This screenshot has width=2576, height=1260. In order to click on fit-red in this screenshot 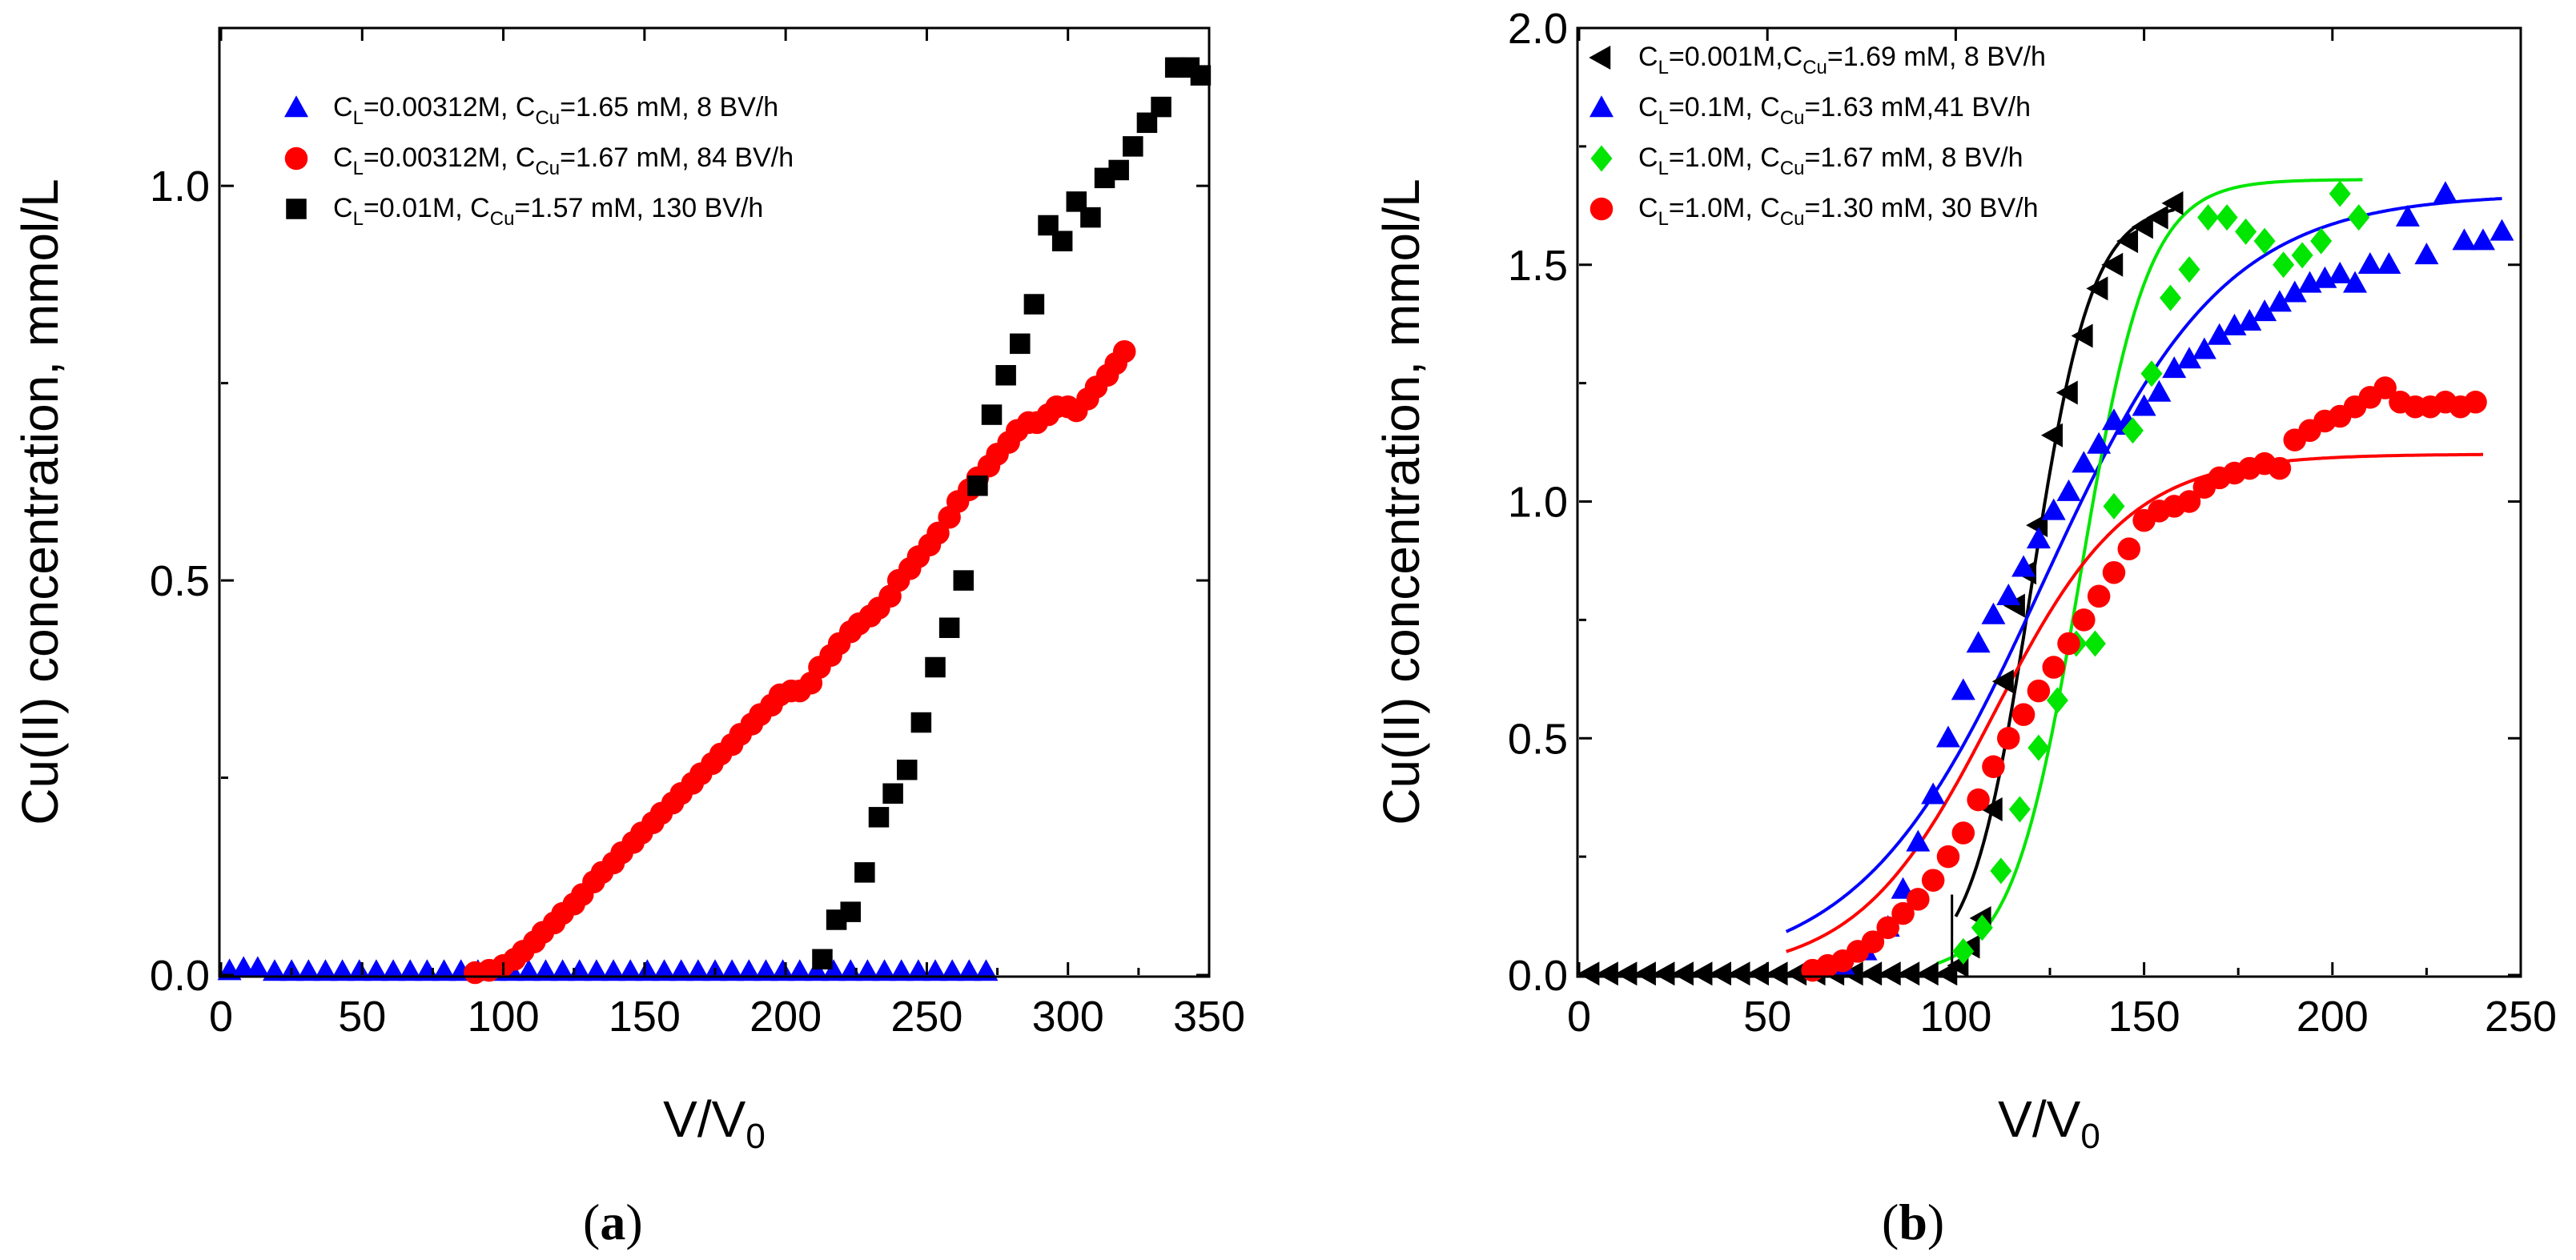, I will do `click(2134, 703)`.